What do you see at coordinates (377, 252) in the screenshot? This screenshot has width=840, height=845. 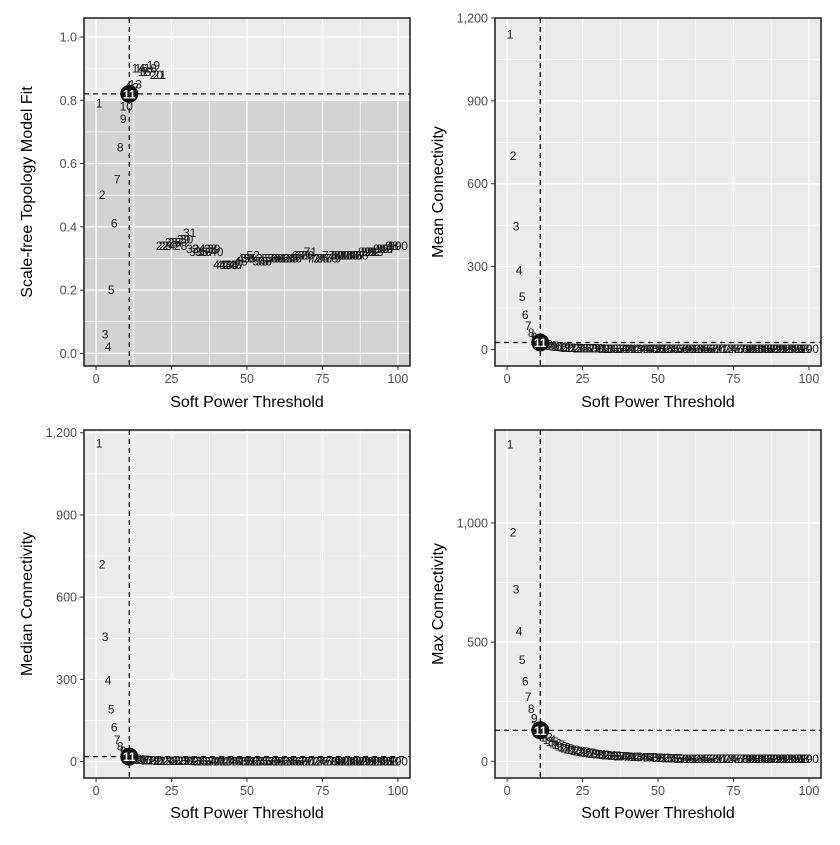 I see `point-label: 93` at bounding box center [377, 252].